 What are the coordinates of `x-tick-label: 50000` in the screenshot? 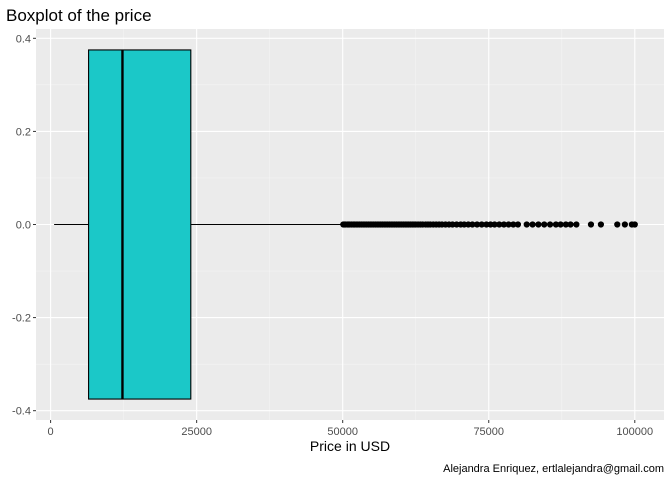 It's located at (342, 432).